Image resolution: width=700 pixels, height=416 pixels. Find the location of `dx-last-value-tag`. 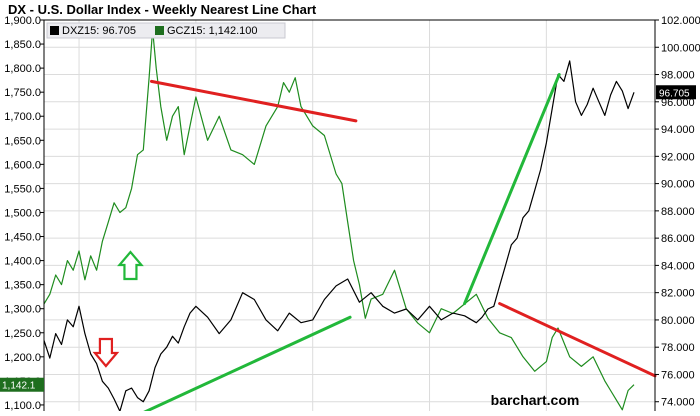

dx-last-value-tag is located at coordinates (676, 92).